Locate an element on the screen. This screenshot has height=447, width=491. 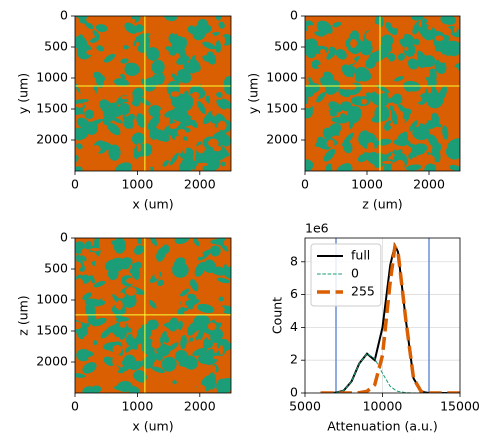
x-tick-label: 1000 is located at coordinates (367, 184).